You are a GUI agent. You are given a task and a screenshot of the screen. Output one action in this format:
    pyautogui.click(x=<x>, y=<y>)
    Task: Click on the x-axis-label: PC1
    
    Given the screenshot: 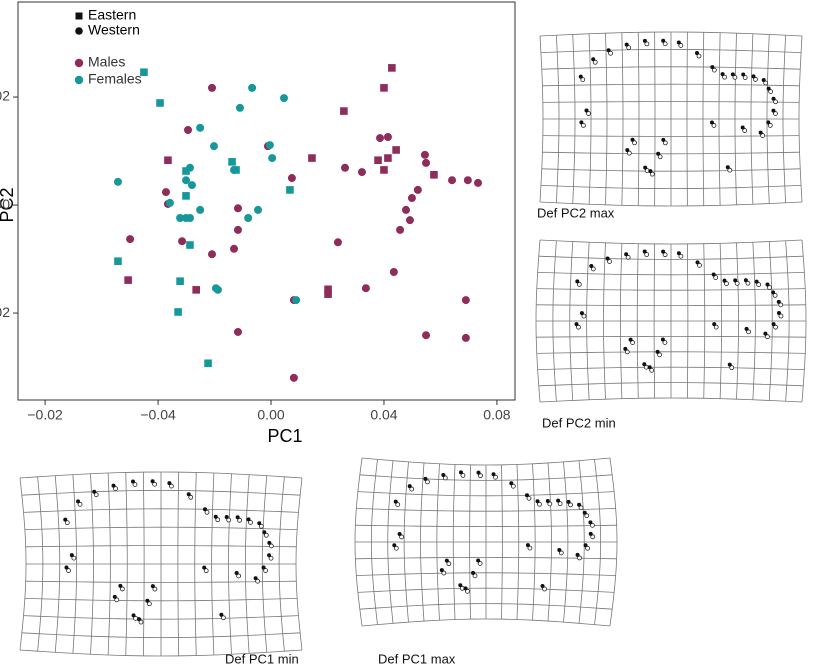 What is the action you would take?
    pyautogui.click(x=284, y=436)
    